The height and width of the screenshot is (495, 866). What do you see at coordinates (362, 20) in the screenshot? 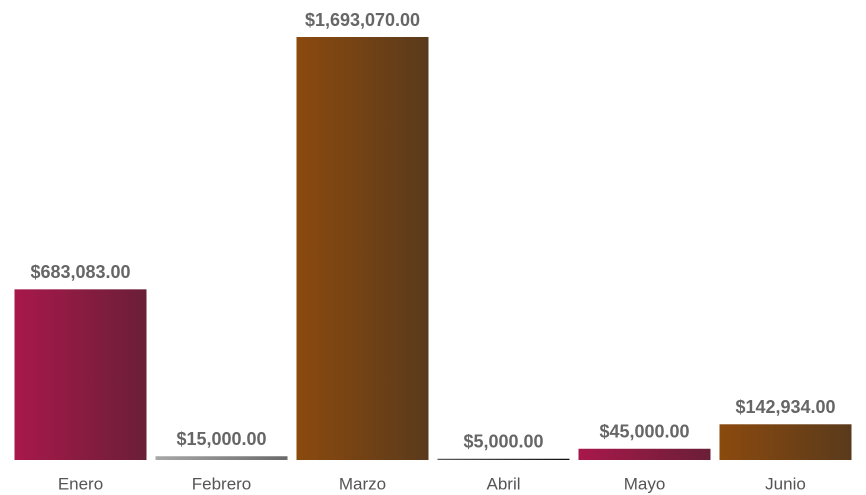
I see `value-label: $1,693,070.00` at bounding box center [362, 20].